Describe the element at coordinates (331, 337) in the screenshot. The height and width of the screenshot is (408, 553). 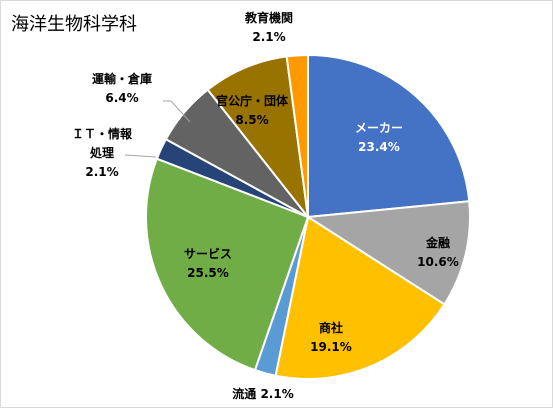
I see `data-label: 商社 19.1%` at that location.